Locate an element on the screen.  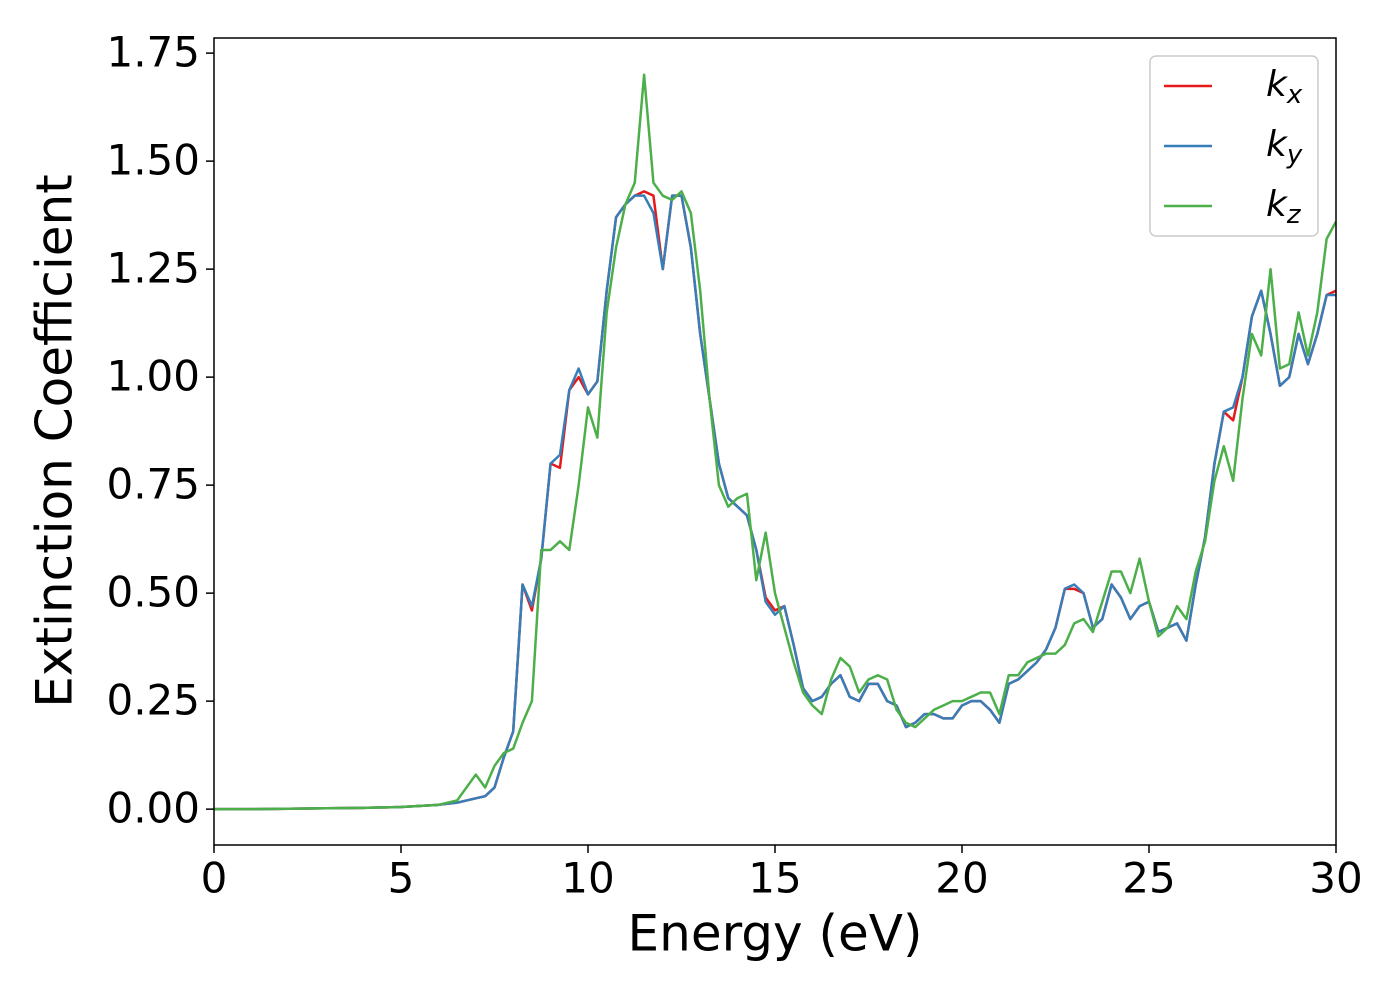
x-axis-label: Energy (eV) is located at coordinates (775, 934).